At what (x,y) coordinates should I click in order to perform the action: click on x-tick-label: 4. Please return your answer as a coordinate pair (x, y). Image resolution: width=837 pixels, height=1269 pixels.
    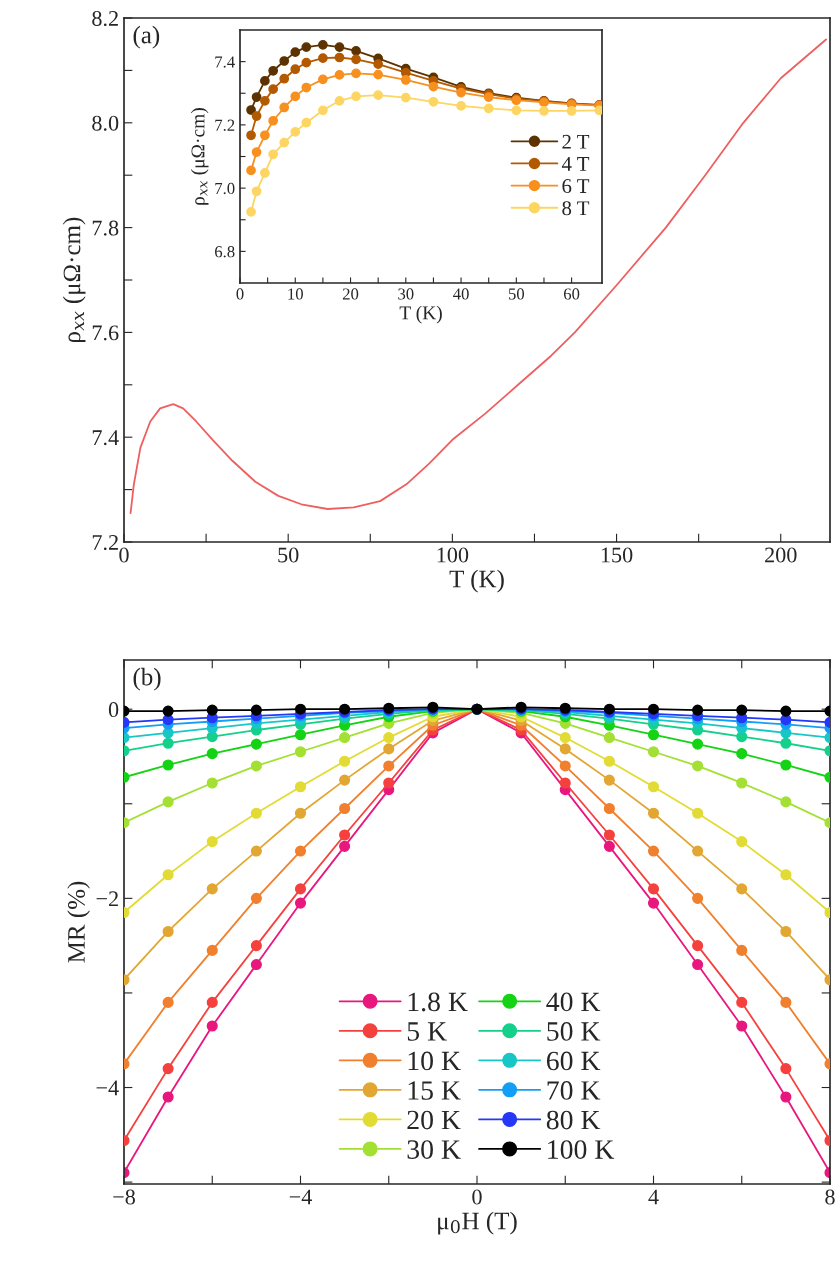
    Looking at the image, I should click on (653, 1197).